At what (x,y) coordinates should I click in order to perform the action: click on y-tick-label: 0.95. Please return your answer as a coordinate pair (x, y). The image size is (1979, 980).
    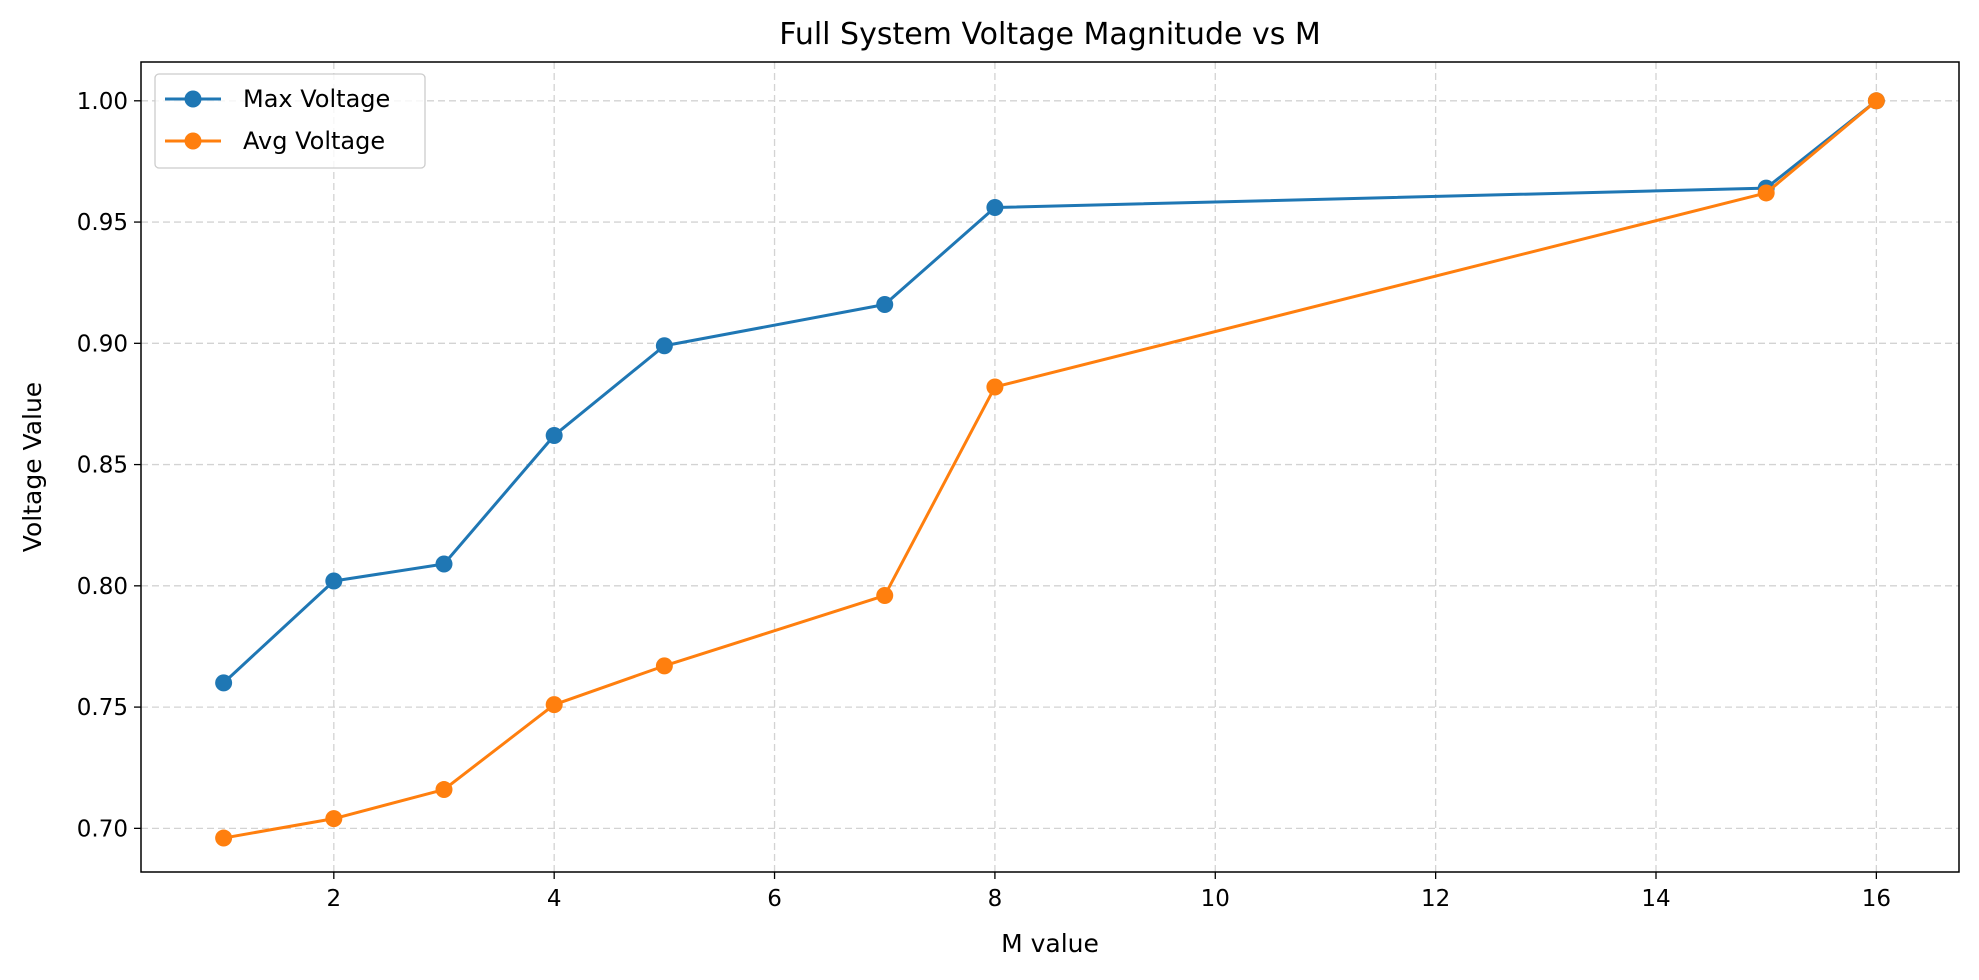
    Looking at the image, I should click on (102, 223).